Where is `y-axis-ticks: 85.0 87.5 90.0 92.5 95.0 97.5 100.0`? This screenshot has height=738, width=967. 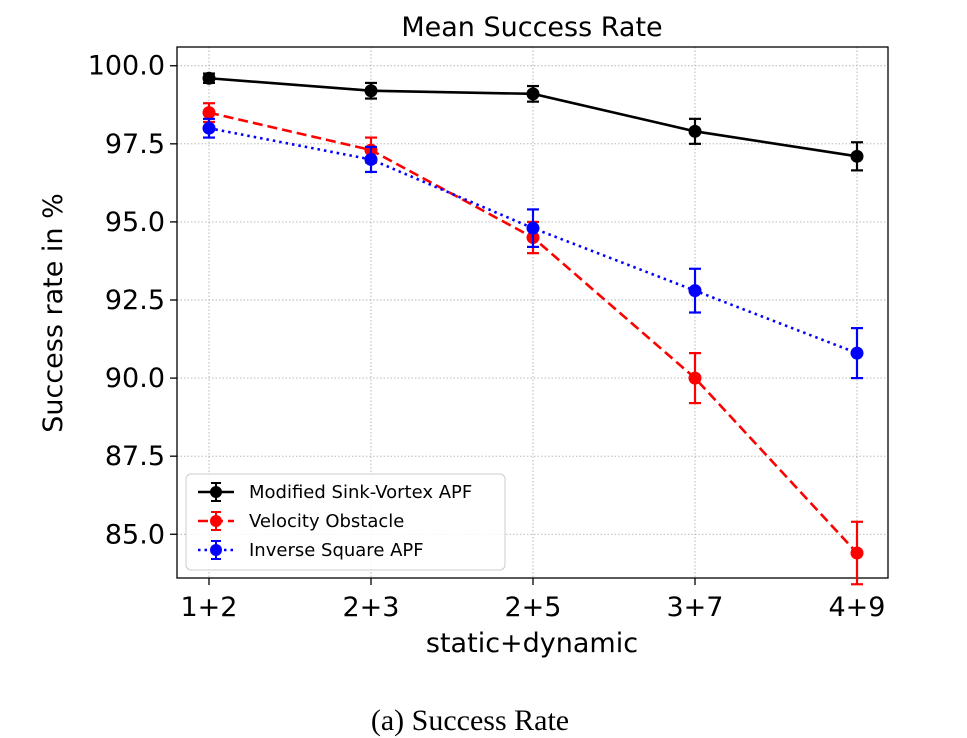
y-axis-ticks: 85.0 87.5 90.0 92.5 95.0 97.5 100.0 is located at coordinates (132, 300).